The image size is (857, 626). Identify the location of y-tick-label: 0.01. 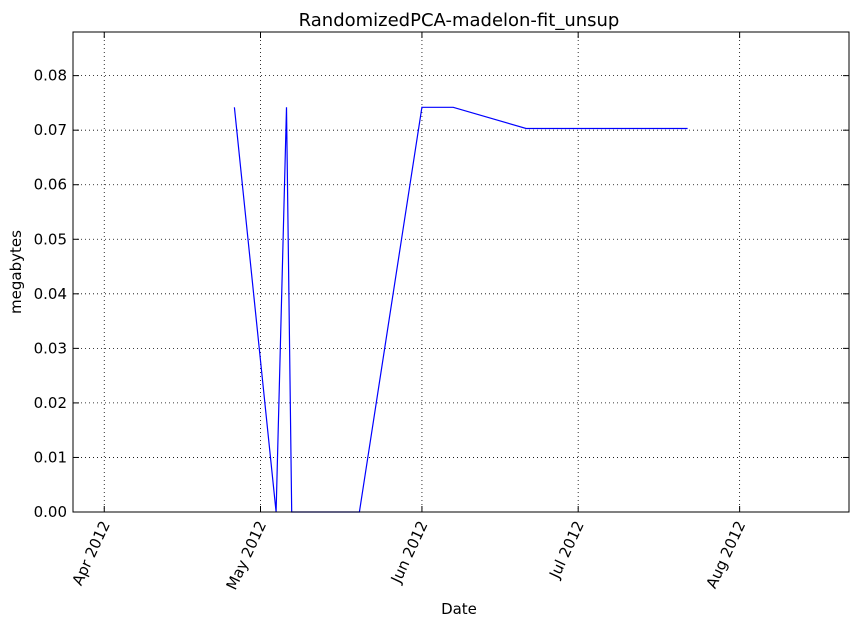
(50, 457).